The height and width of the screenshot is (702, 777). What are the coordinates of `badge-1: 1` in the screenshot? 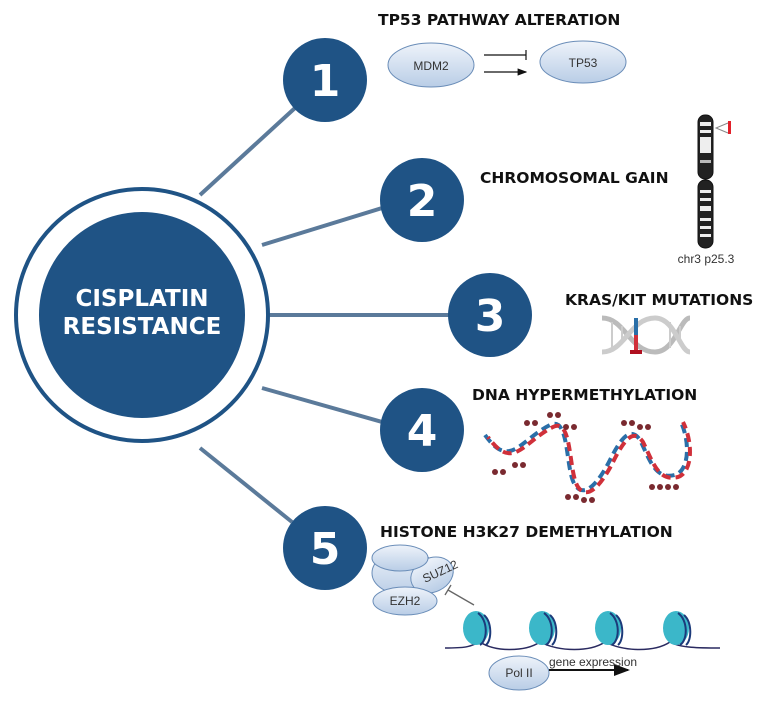 It's located at (325, 80).